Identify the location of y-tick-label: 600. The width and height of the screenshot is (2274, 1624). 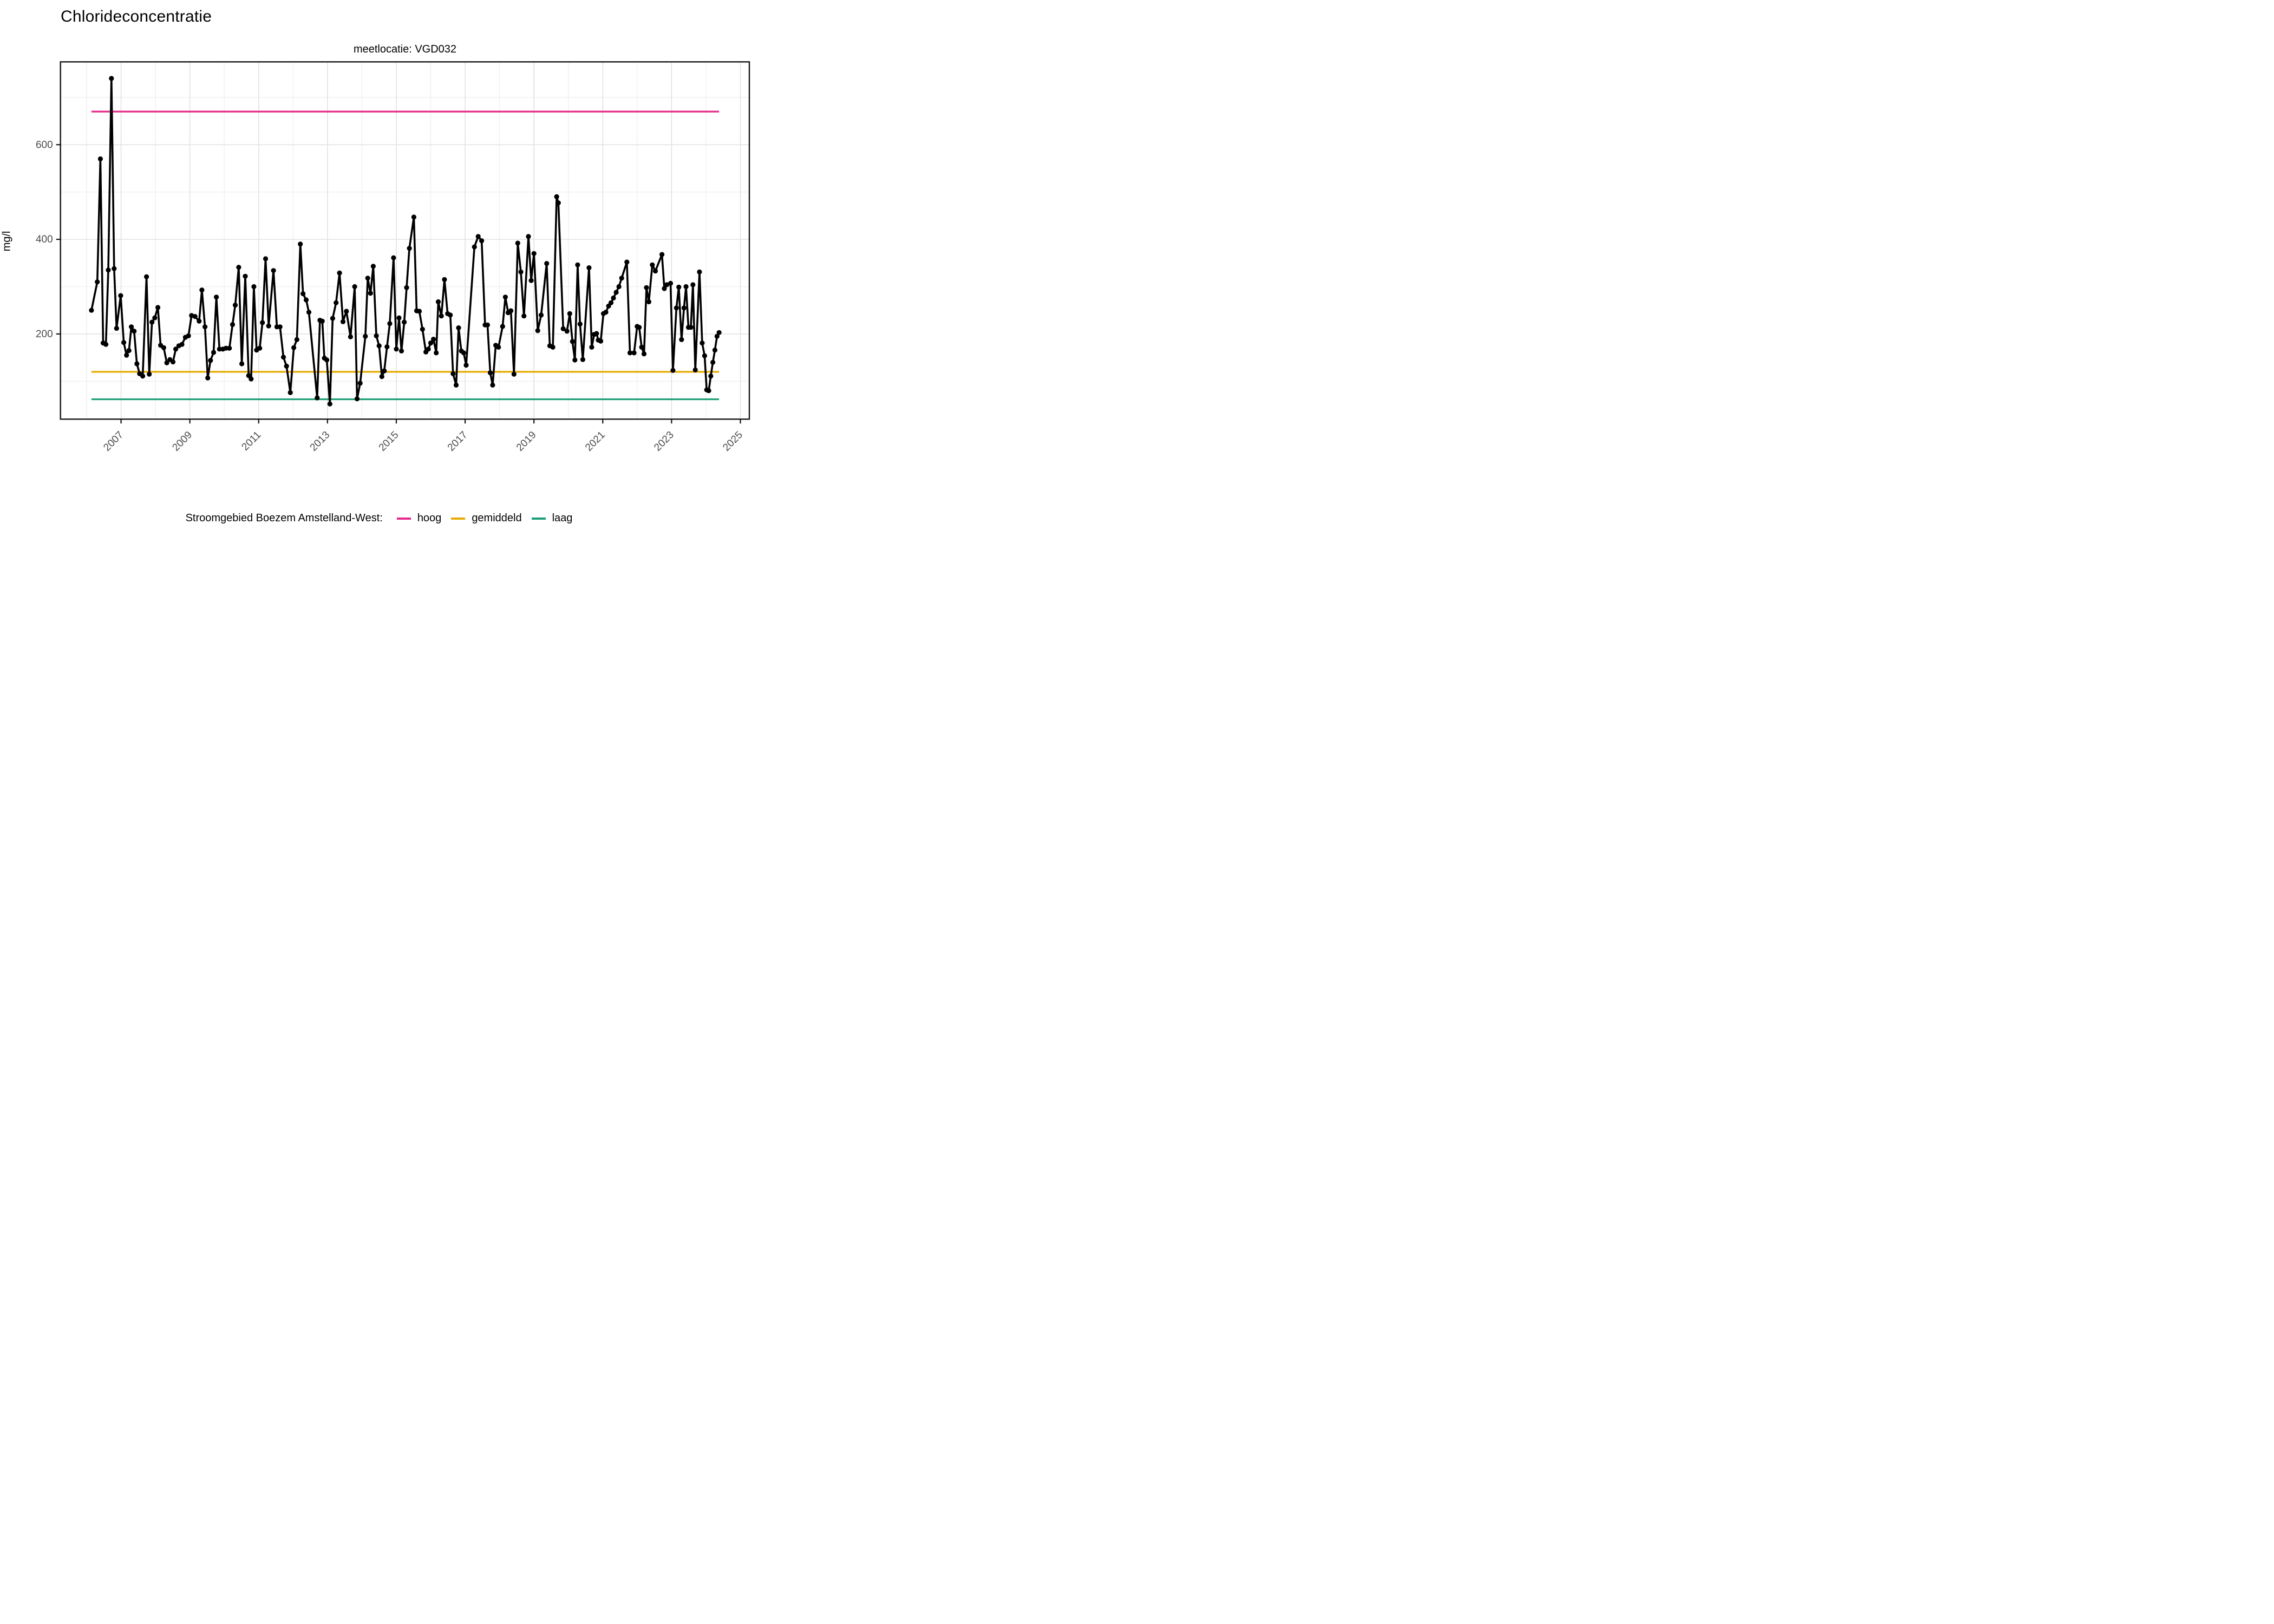
(44, 144).